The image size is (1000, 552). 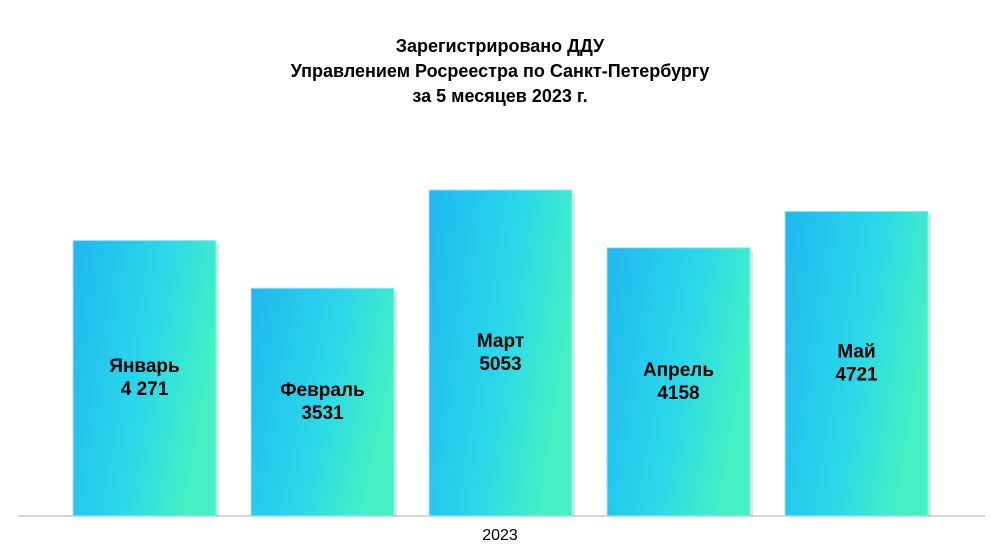 I want to click on category-label: Февраль, so click(x=322, y=390).